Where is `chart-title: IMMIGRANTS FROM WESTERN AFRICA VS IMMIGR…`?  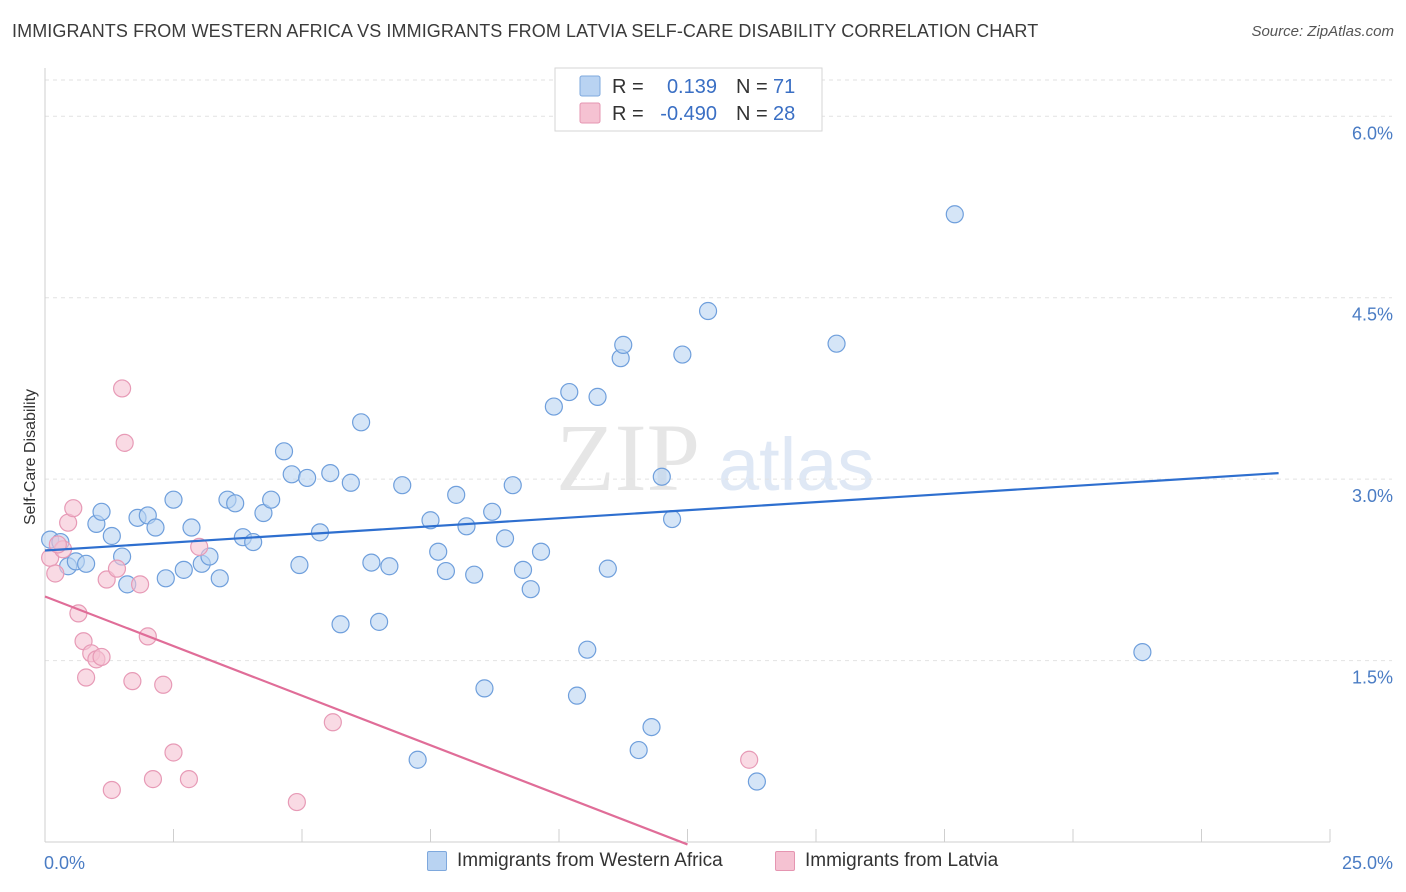
chart-title: IMMIGRANTS FROM WESTERN AFRICA VS IMMIGR… is located at coordinates (525, 31).